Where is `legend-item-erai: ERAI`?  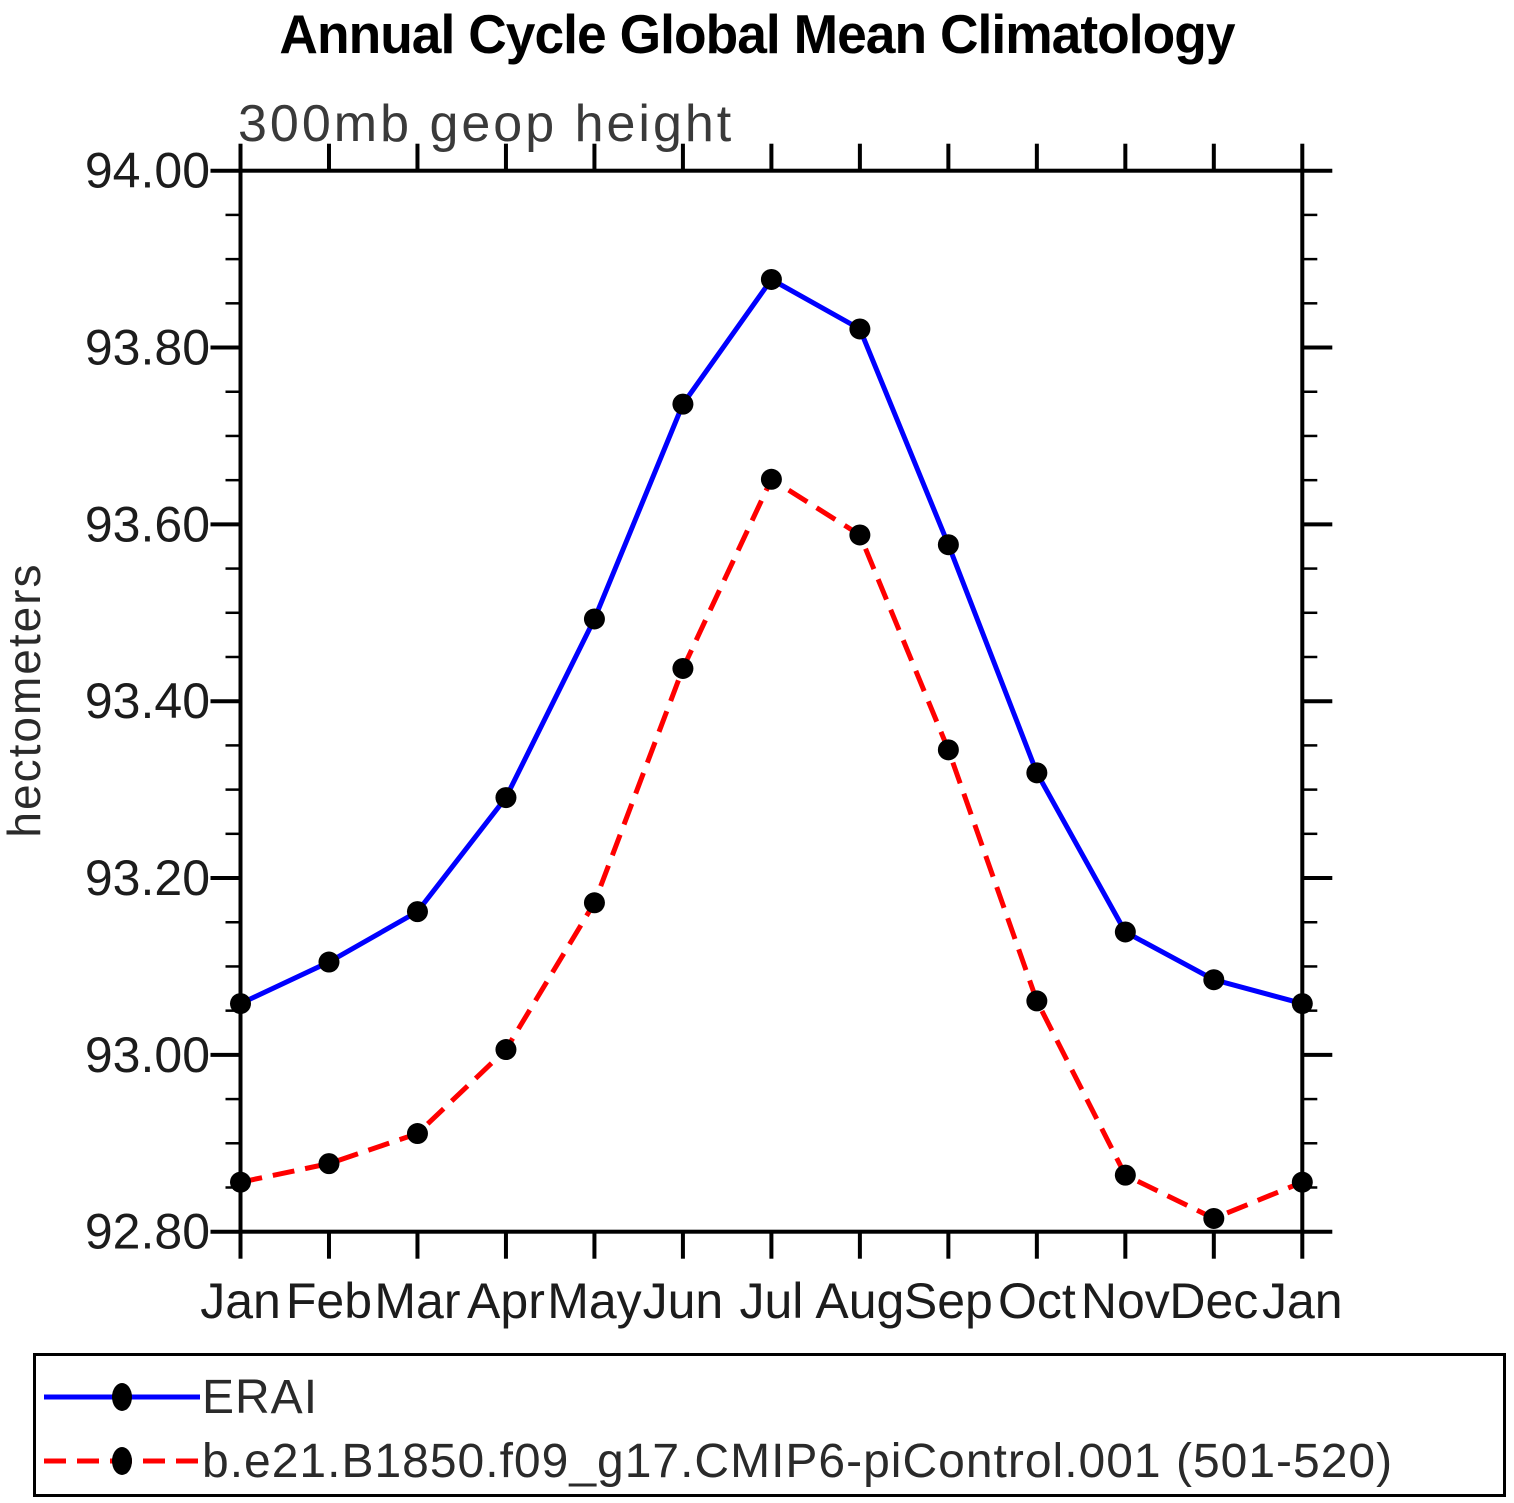 legend-item-erai: ERAI is located at coordinates (180, 1397).